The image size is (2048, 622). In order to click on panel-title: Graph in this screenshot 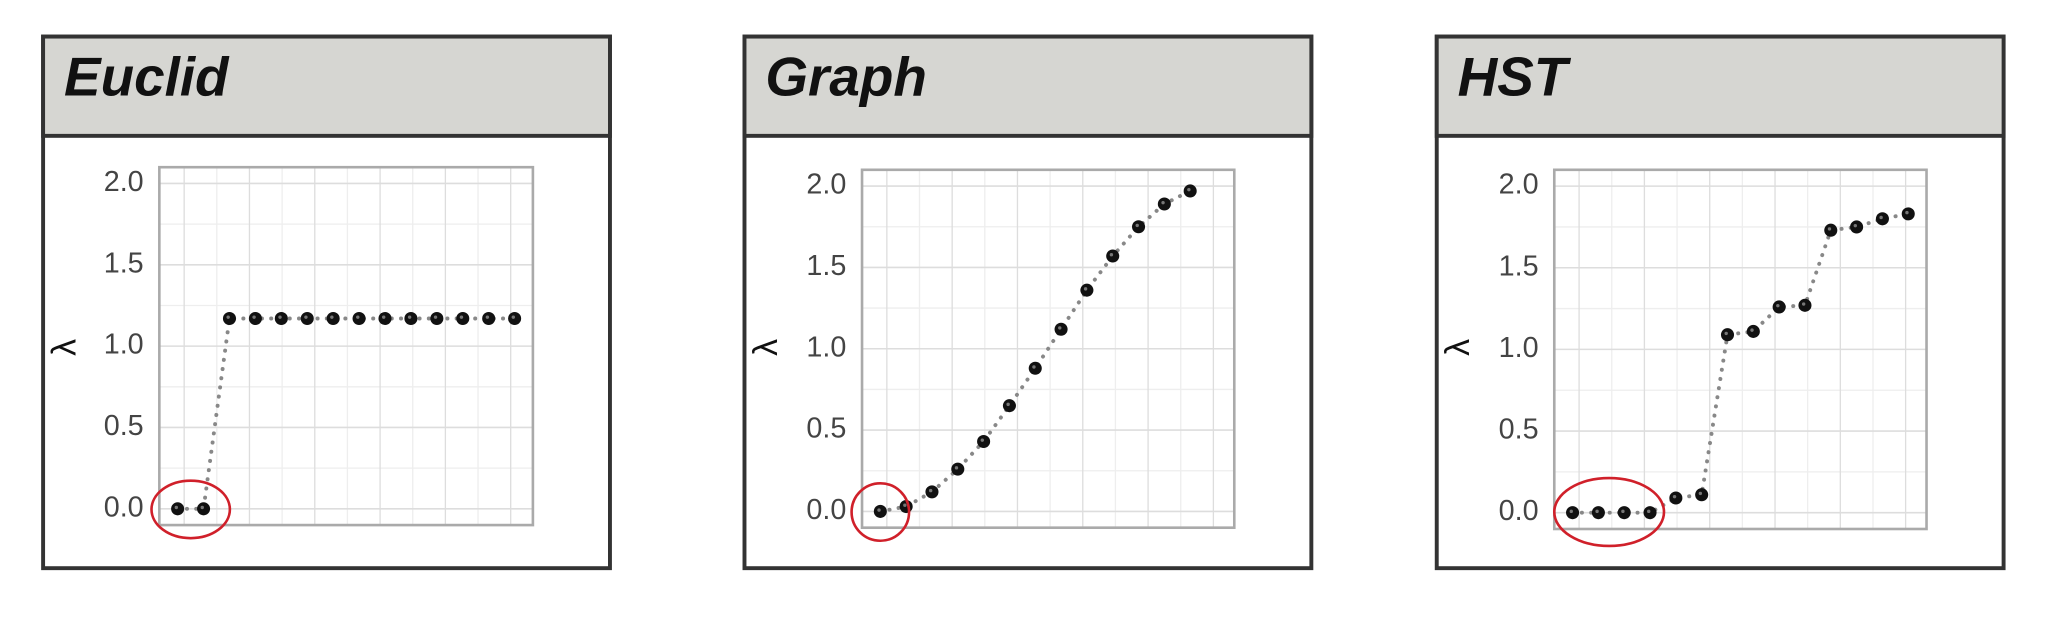, I will do `click(846, 76)`.